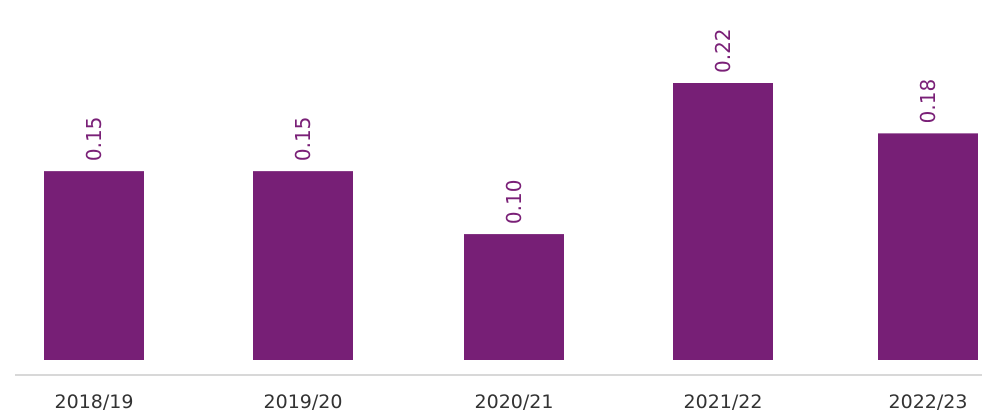  I want to click on x-tick-label: 2020/21, so click(514, 402).